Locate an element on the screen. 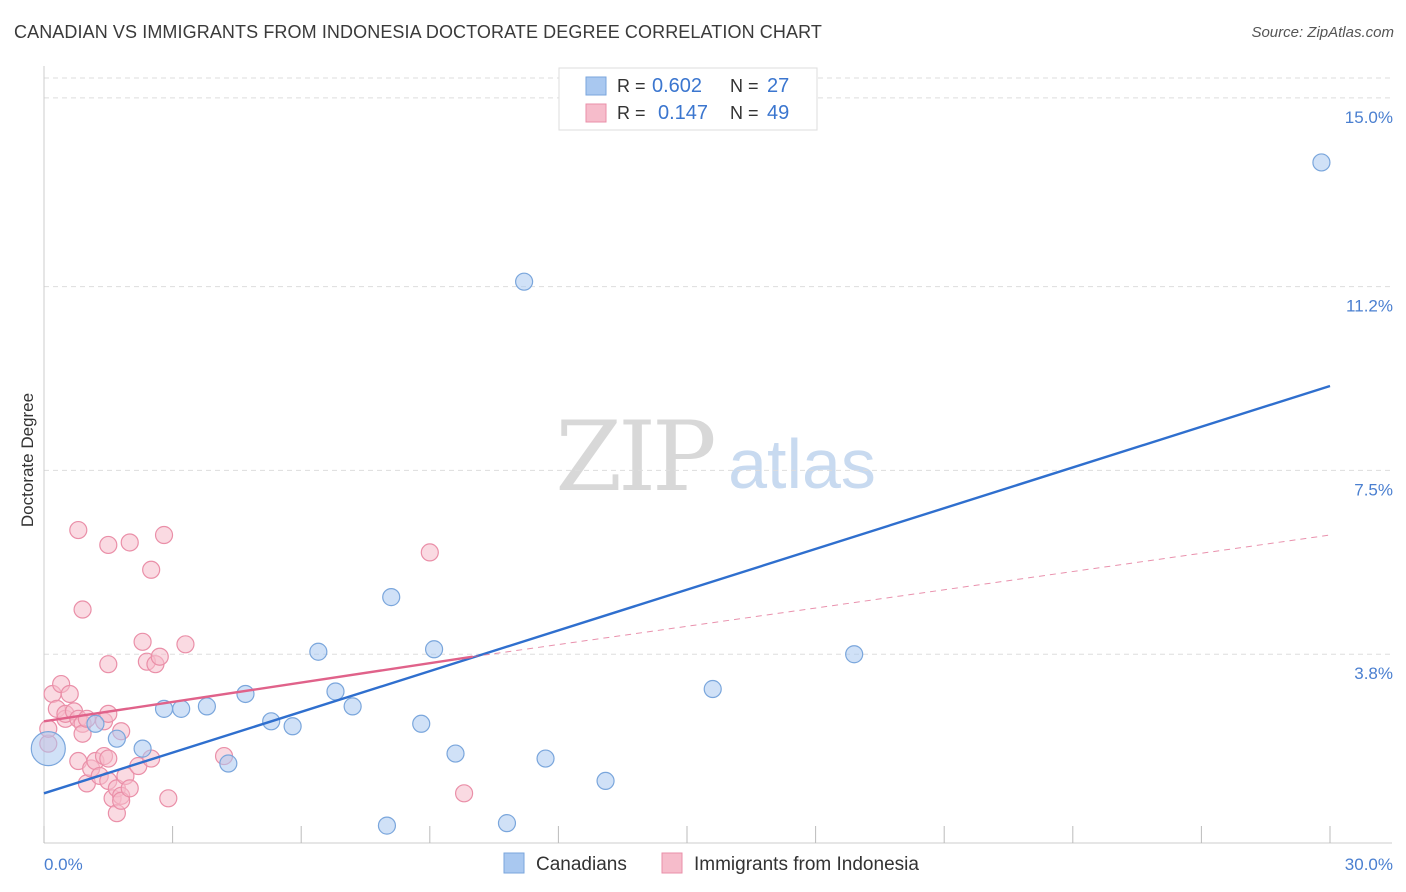 Image resolution: width=1406 pixels, height=892 pixels. y-tick-label-1: 7.5% is located at coordinates (1373, 489).